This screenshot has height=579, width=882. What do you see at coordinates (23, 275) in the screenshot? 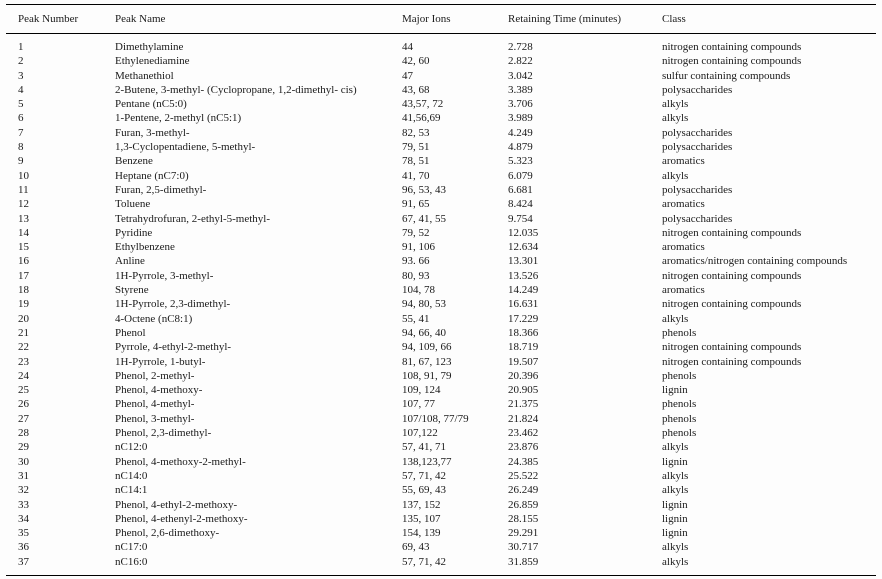
I see `cell-peak-number: 17` at bounding box center [23, 275].